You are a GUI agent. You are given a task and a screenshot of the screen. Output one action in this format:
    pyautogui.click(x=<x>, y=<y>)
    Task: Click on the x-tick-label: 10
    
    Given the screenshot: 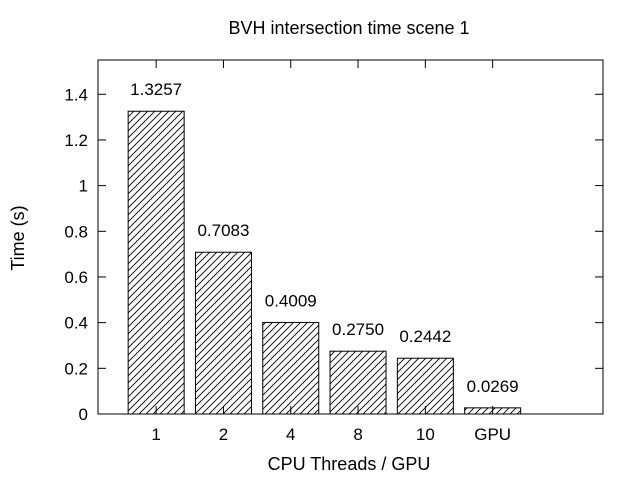 What is the action you would take?
    pyautogui.click(x=425, y=434)
    